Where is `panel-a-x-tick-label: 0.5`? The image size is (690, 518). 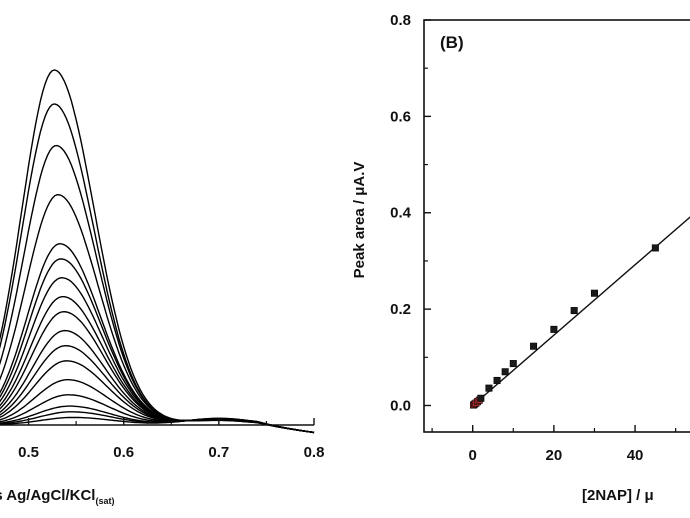 panel-a-x-tick-label: 0.5 is located at coordinates (28, 452).